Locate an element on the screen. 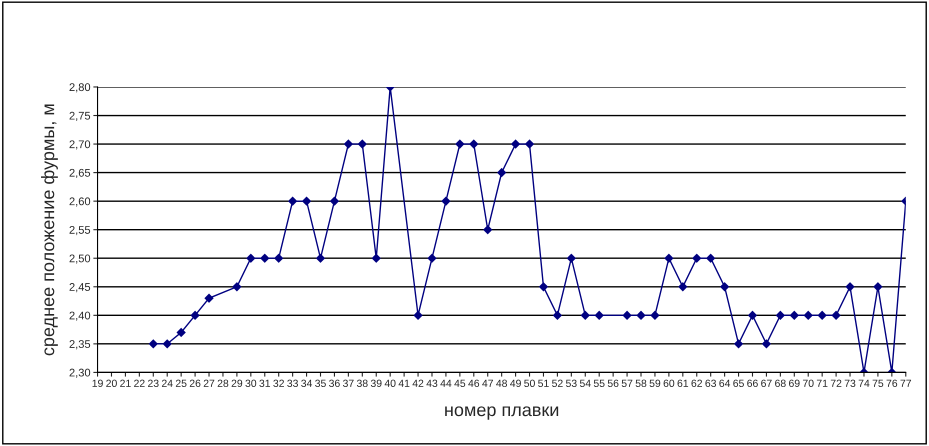 The image size is (929, 446). x-tick-label: 26 is located at coordinates (195, 384).